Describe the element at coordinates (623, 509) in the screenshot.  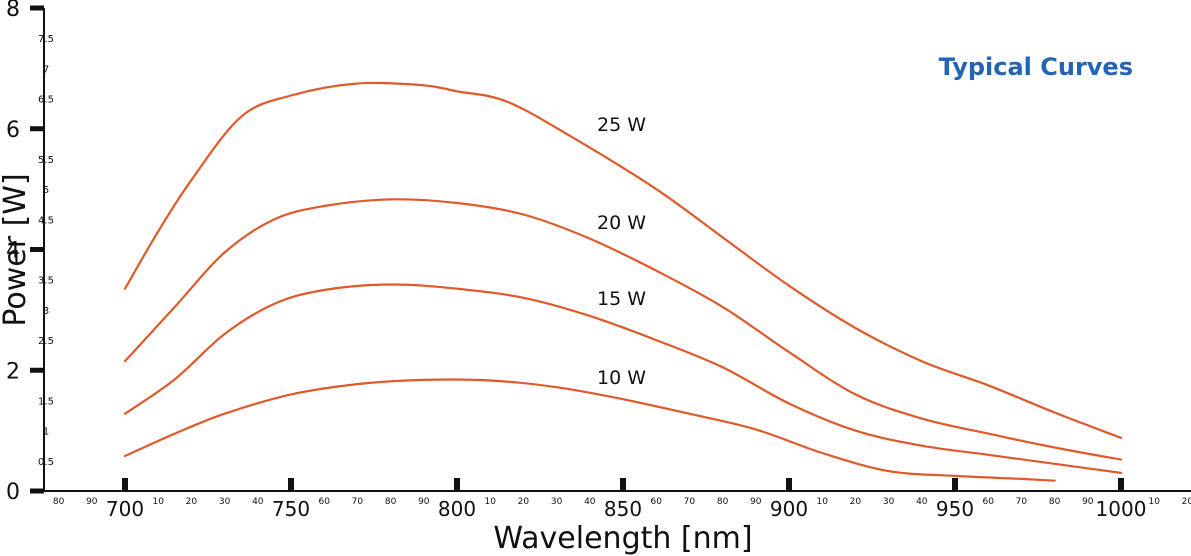
I see `x-major-tick-label: 850` at that location.